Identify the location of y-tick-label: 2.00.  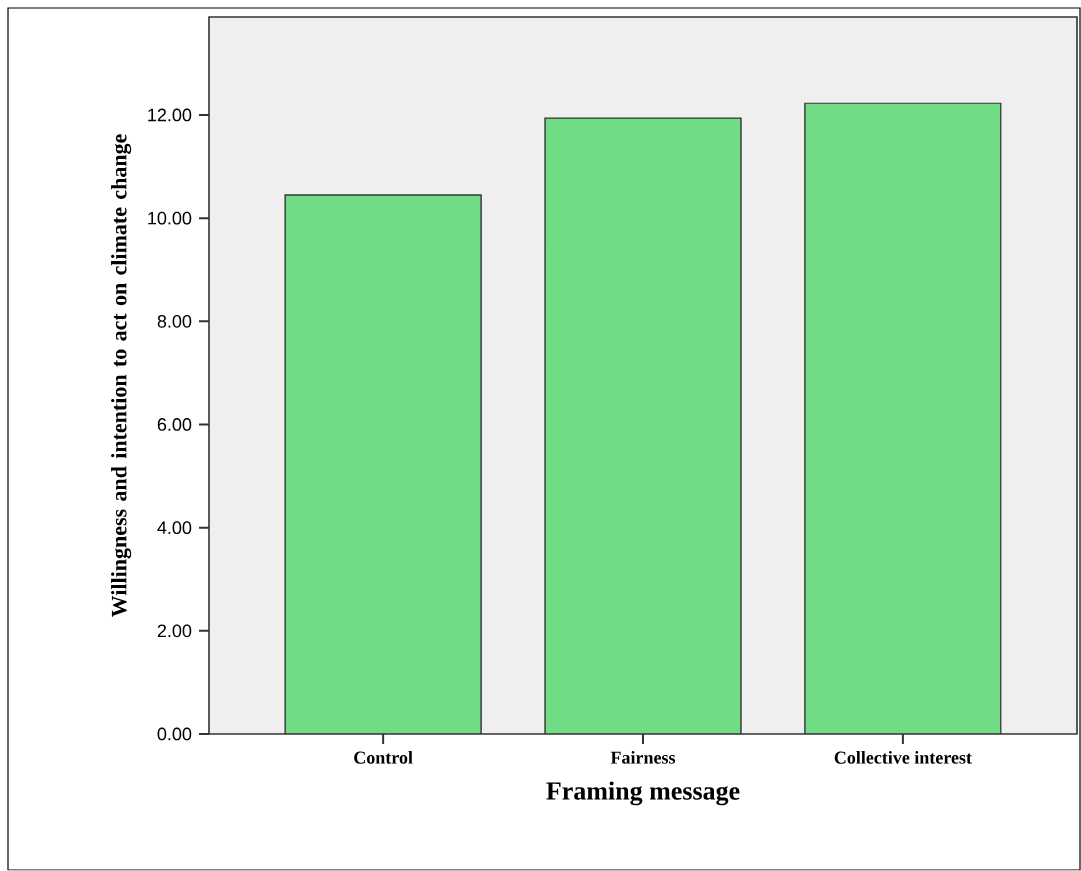
(174, 631).